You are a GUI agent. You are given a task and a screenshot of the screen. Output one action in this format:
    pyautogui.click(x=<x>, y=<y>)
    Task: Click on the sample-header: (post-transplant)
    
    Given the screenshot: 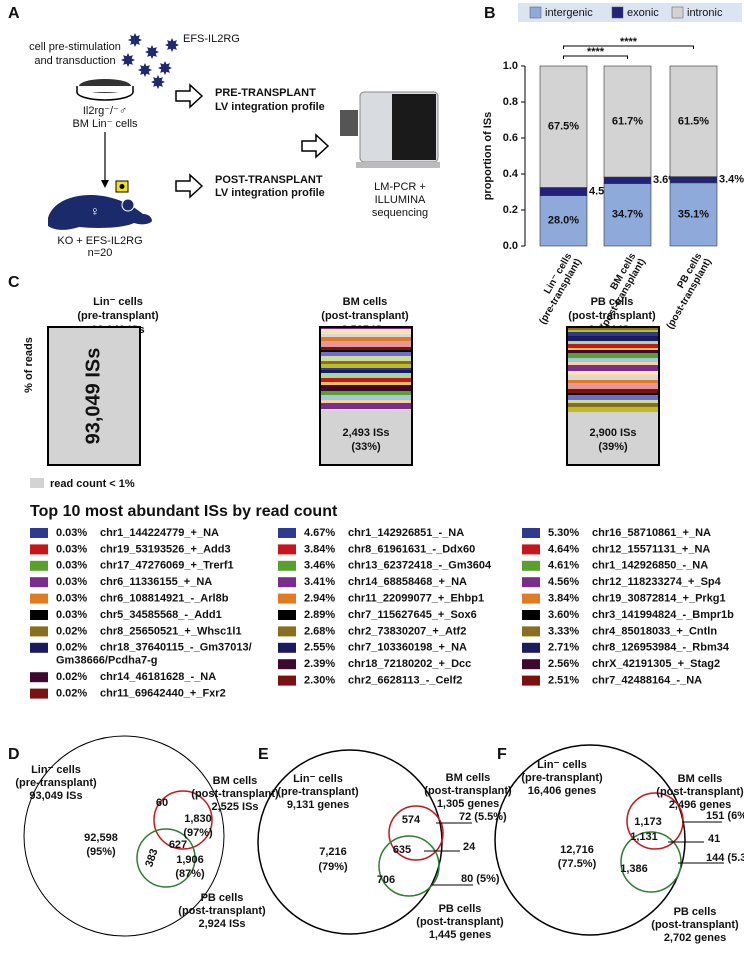 What is the action you would take?
    pyautogui.click(x=365, y=316)
    